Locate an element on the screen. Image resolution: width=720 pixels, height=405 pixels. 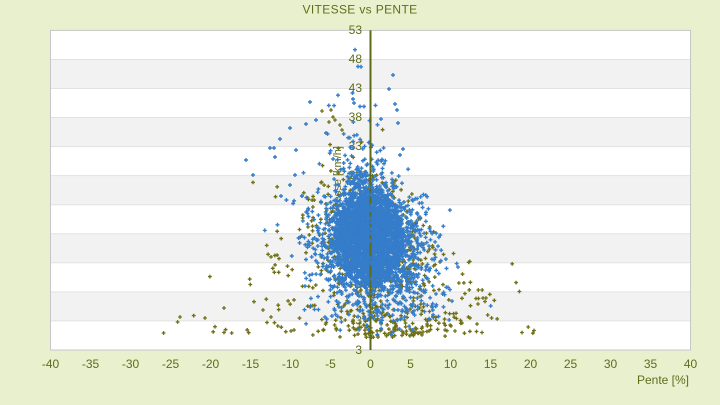
svg-text: 35 is located at coordinates (651, 364).